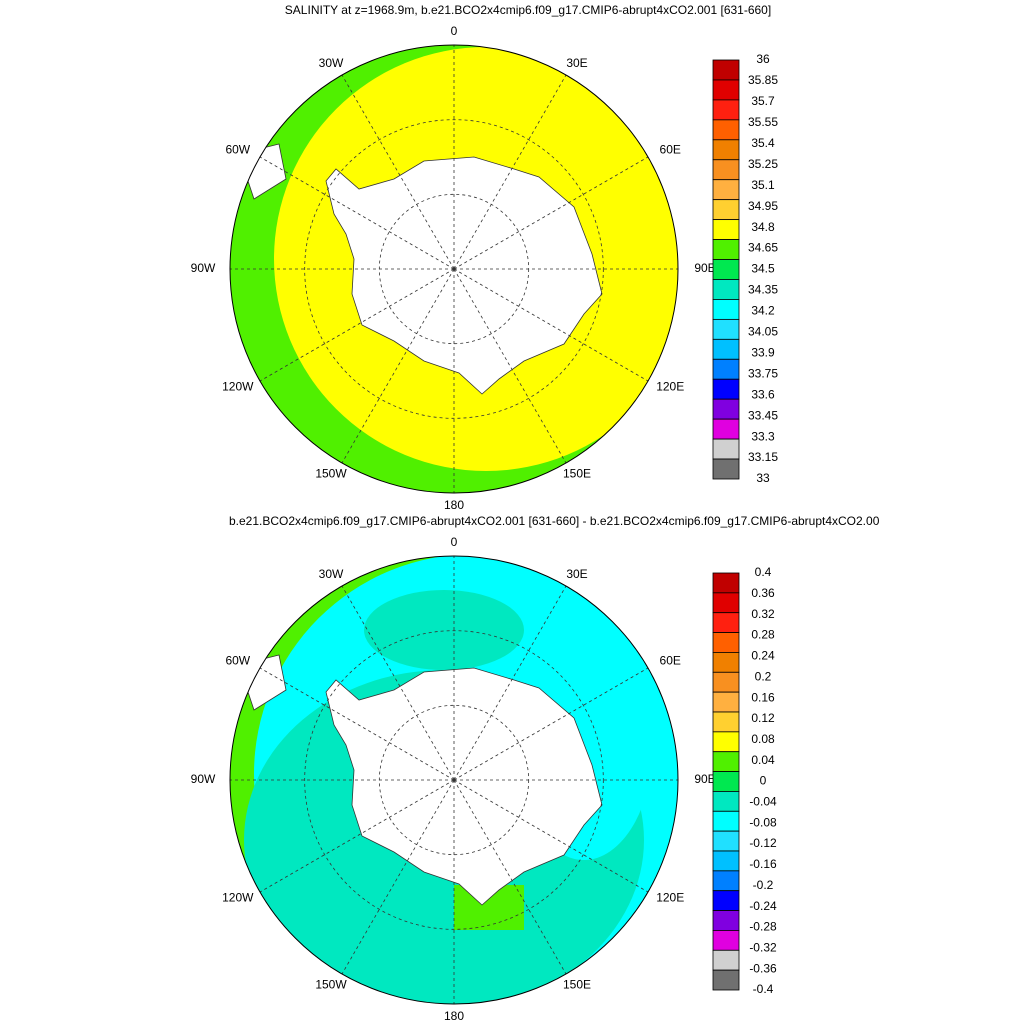 Image resolution: width=1024 pixels, height=1024 pixels. Describe the element at coordinates (763, 572) in the screenshot. I see `colorbar-label: 0.4` at that location.